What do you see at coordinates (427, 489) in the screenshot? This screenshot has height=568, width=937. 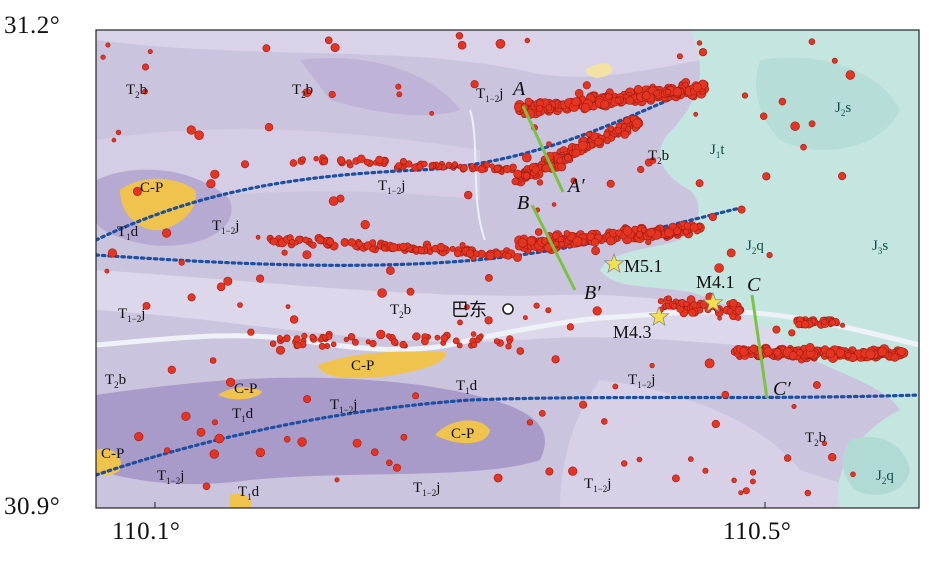 I see `unit-label-t12j-bottom: T1−2j` at bounding box center [427, 489].